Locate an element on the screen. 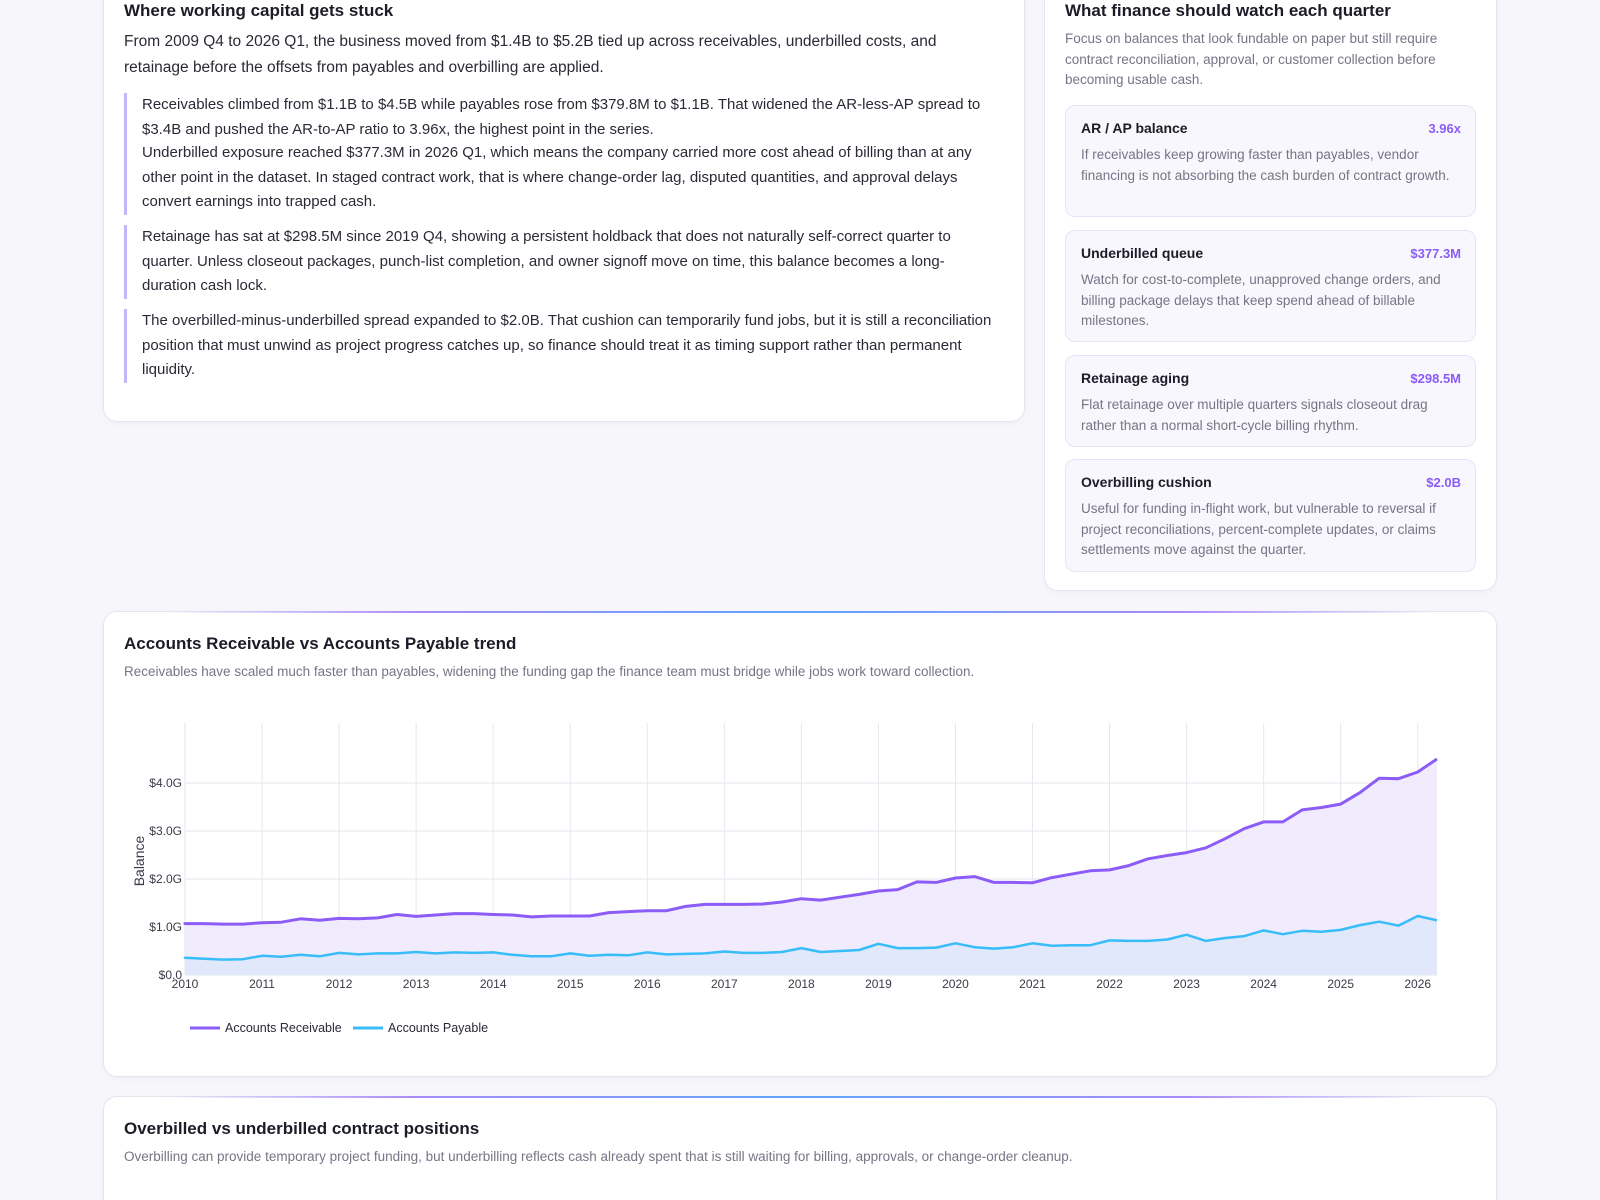 This screenshot has height=1200, width=1600. x-tick-label: 2014 is located at coordinates (493, 984).